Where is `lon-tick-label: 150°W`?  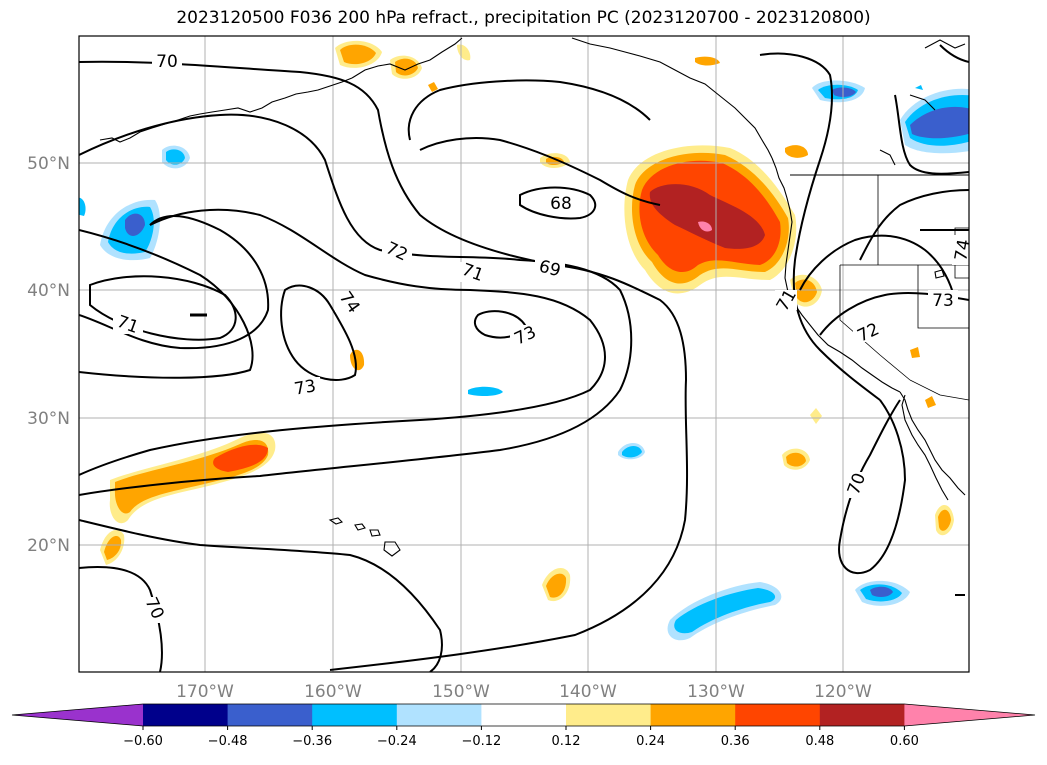 lon-tick-label: 150°W is located at coordinates (461, 692).